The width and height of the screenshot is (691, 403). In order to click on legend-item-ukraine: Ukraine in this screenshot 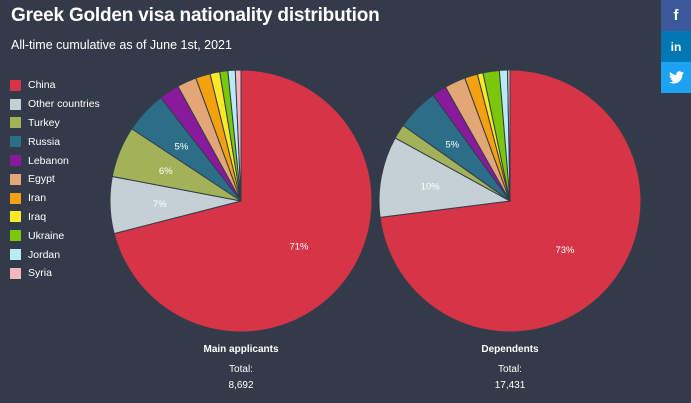, I will do `click(55, 235)`.